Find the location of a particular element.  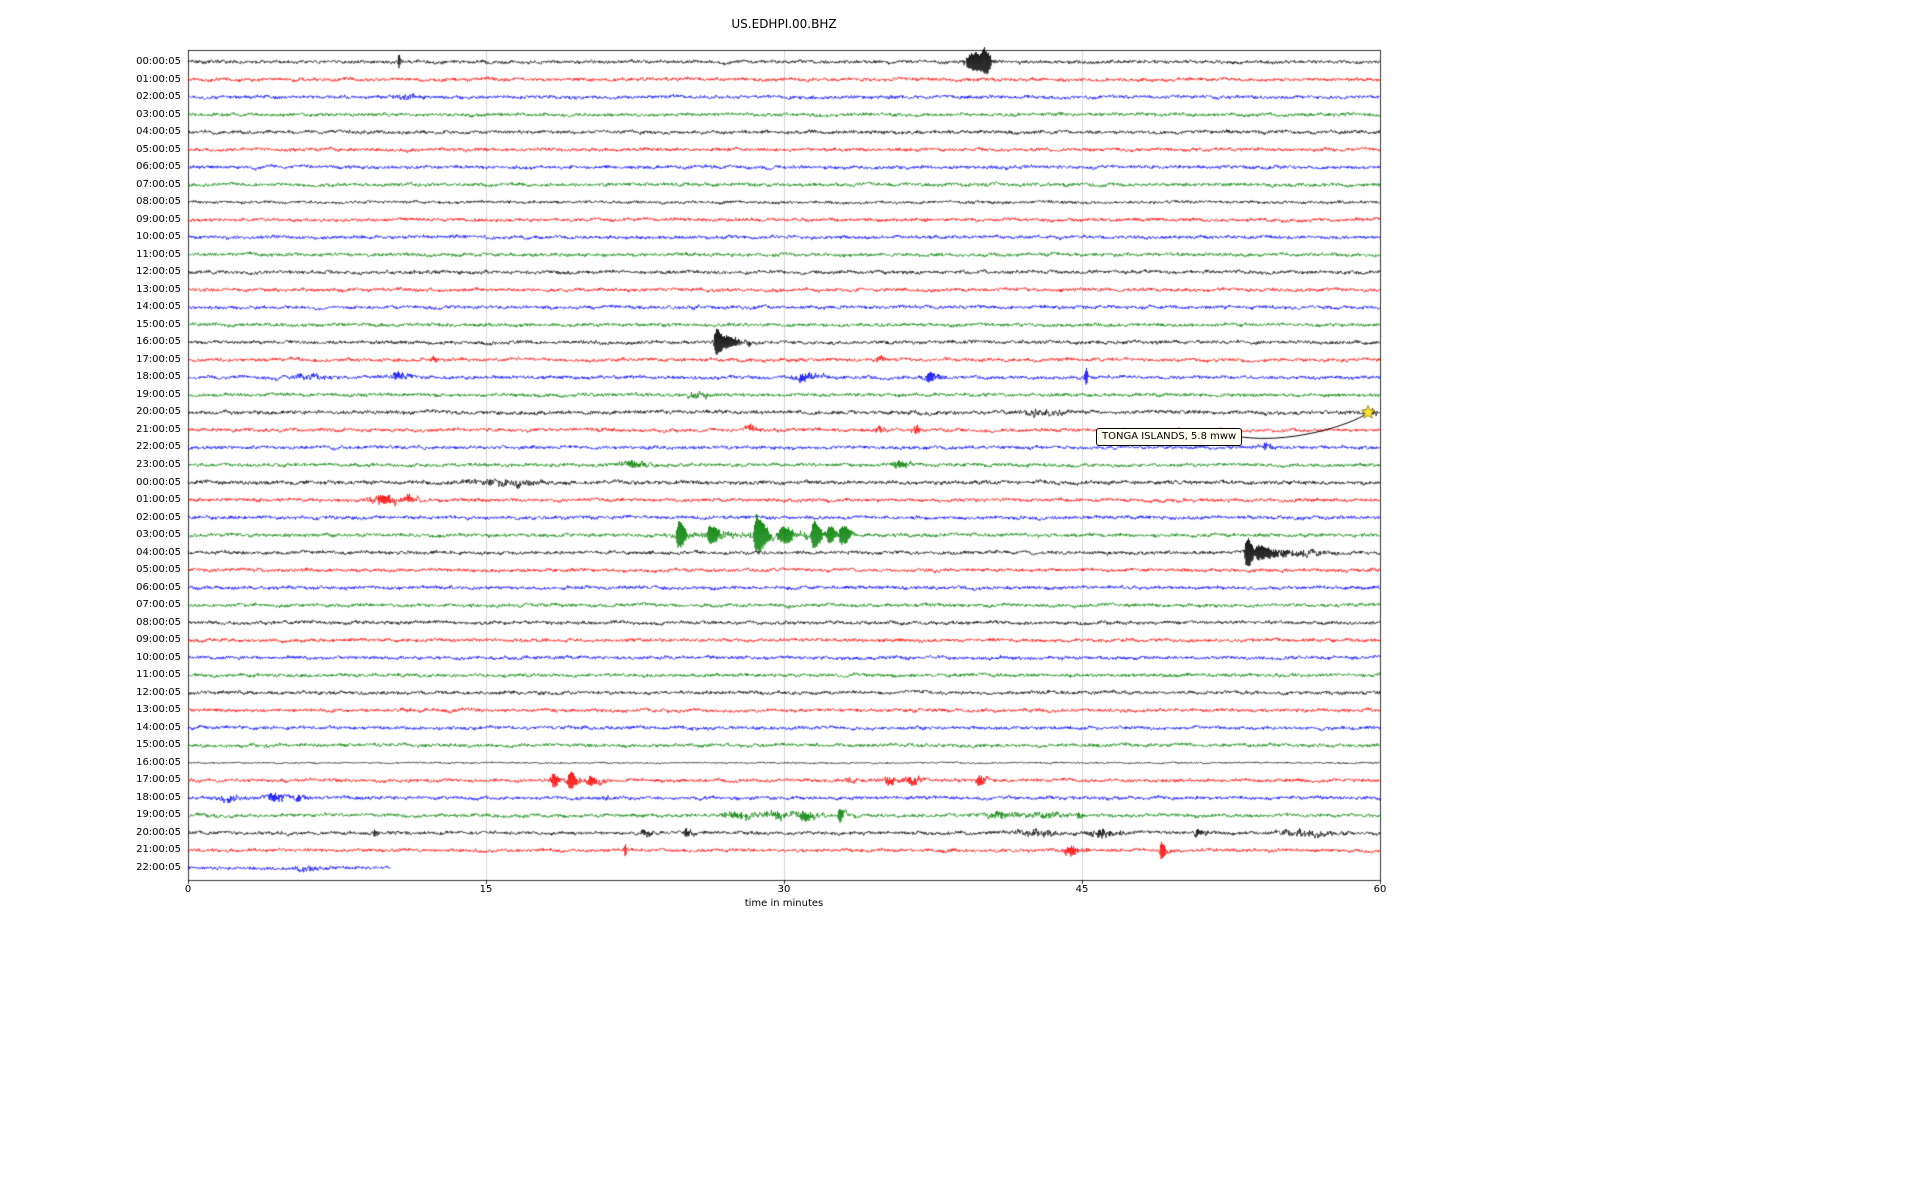

x-tick-label: 0 is located at coordinates (188, 889).